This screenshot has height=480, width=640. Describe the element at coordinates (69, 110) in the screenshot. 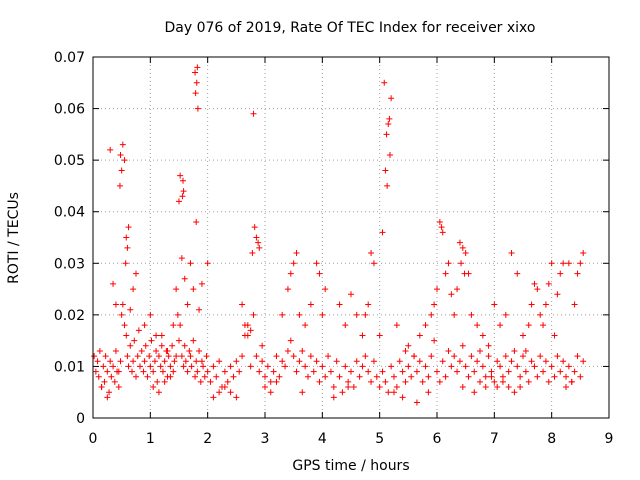

I see `y-tick-label: 0.06` at that location.